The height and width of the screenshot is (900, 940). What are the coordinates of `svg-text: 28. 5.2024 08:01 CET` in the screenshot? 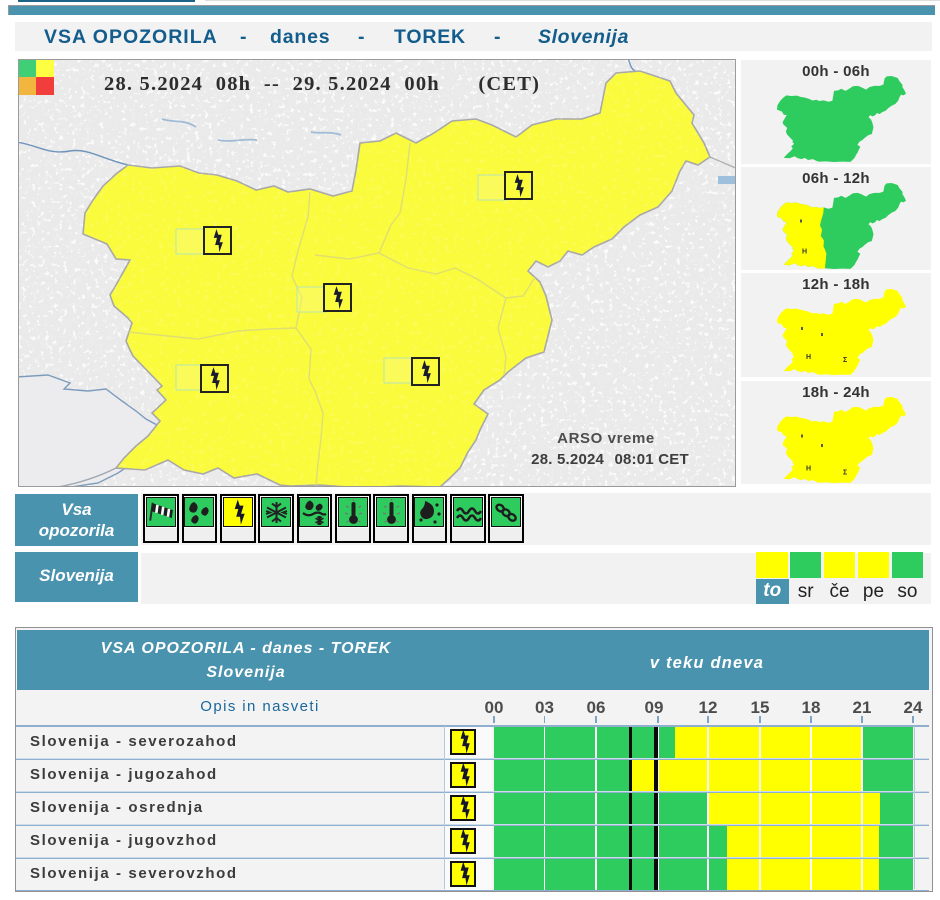 It's located at (610, 459).